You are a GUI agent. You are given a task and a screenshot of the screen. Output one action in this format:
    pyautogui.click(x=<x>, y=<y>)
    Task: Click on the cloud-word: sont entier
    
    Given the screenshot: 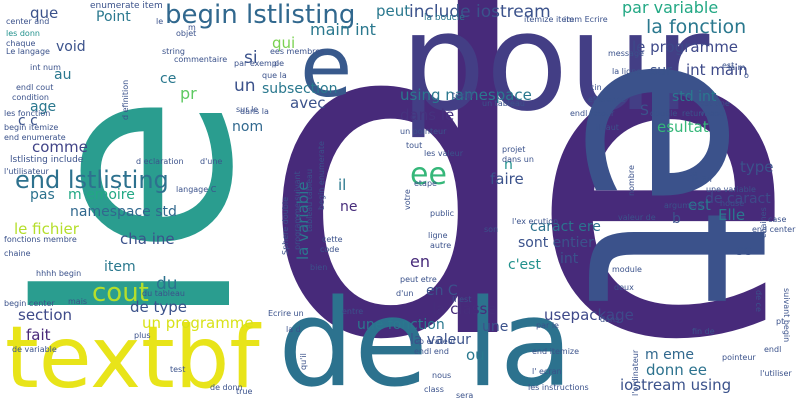 What is the action you would take?
    pyautogui.click(x=556, y=243)
    